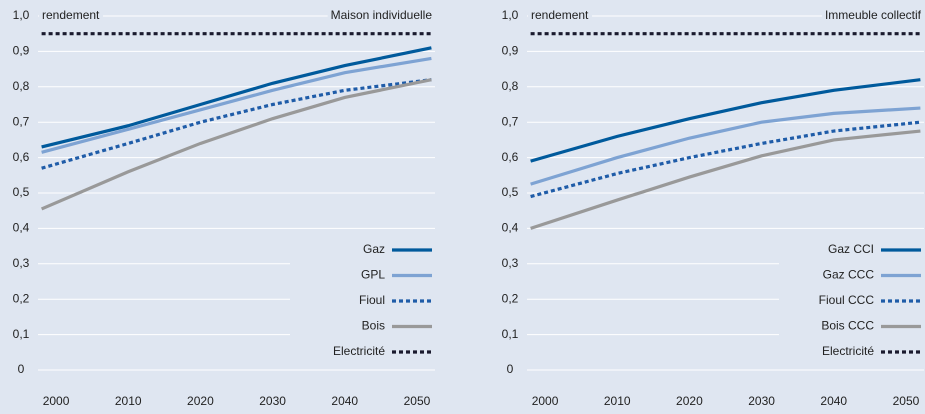  I want to click on chart-title: Maison individuelle, so click(382, 15).